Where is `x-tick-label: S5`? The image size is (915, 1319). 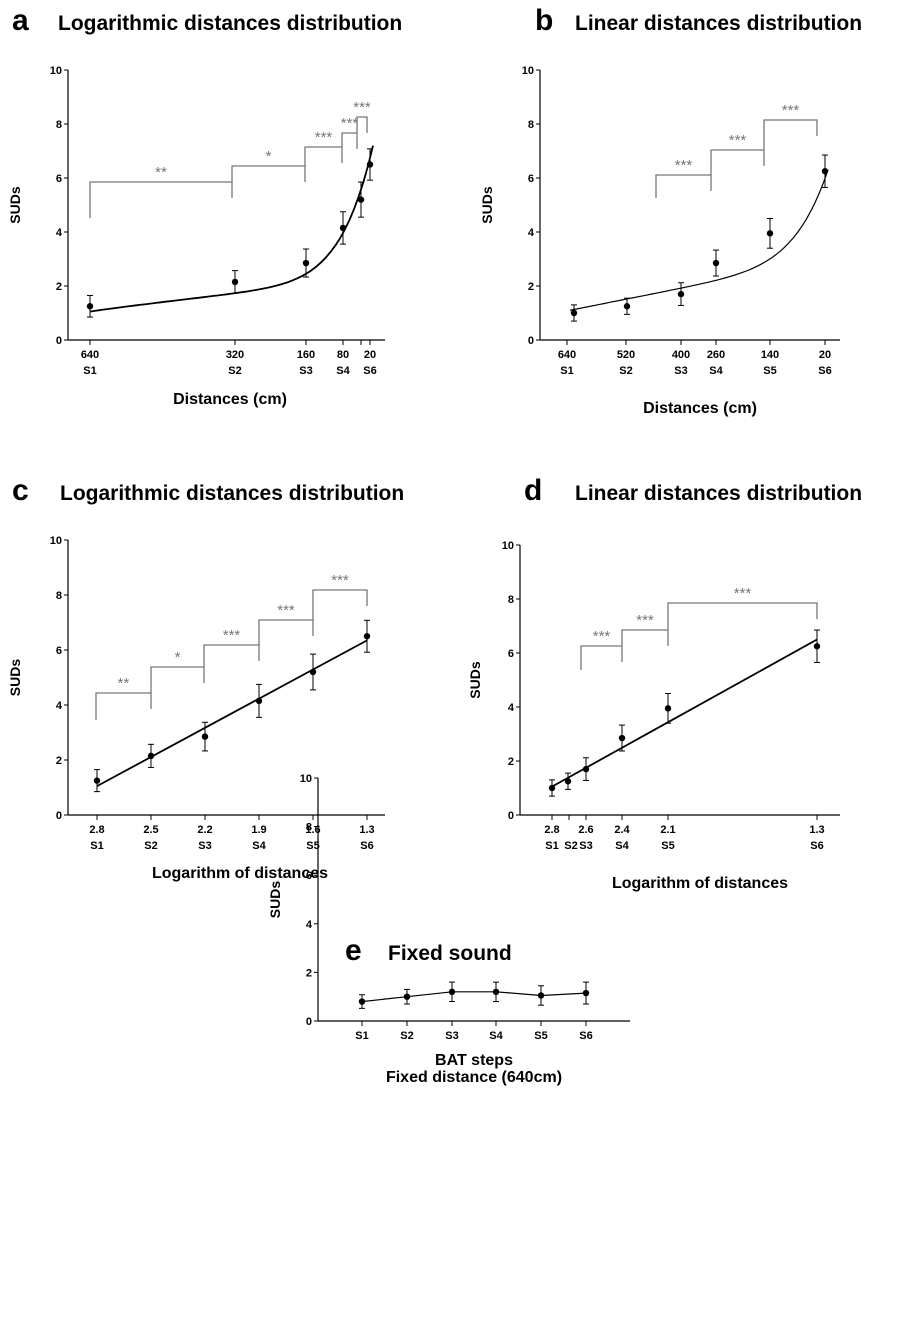 x-tick-label: S5 is located at coordinates (540, 1036).